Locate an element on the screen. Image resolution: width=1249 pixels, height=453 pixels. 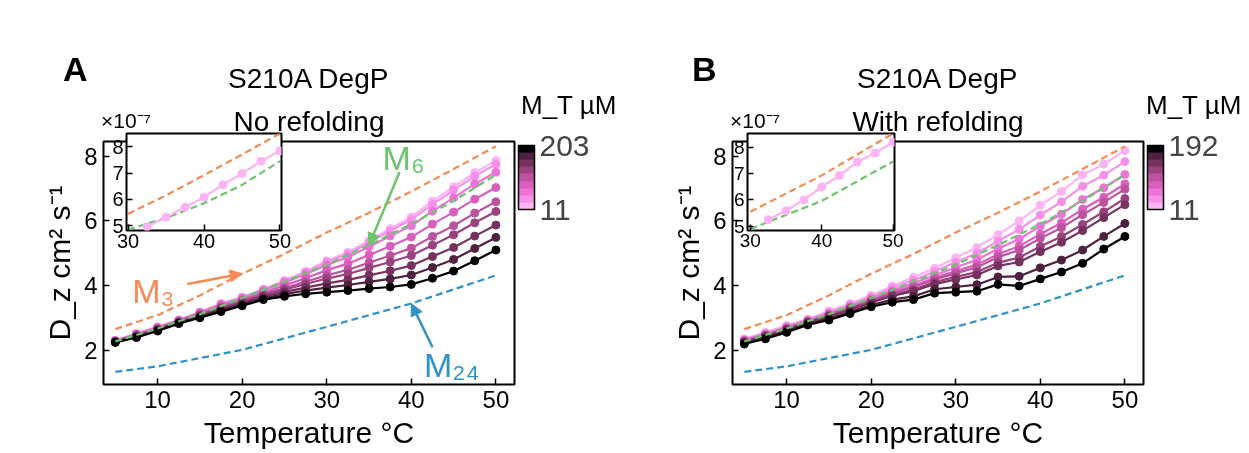
color-bar-label: 192 is located at coordinates (1193, 145).